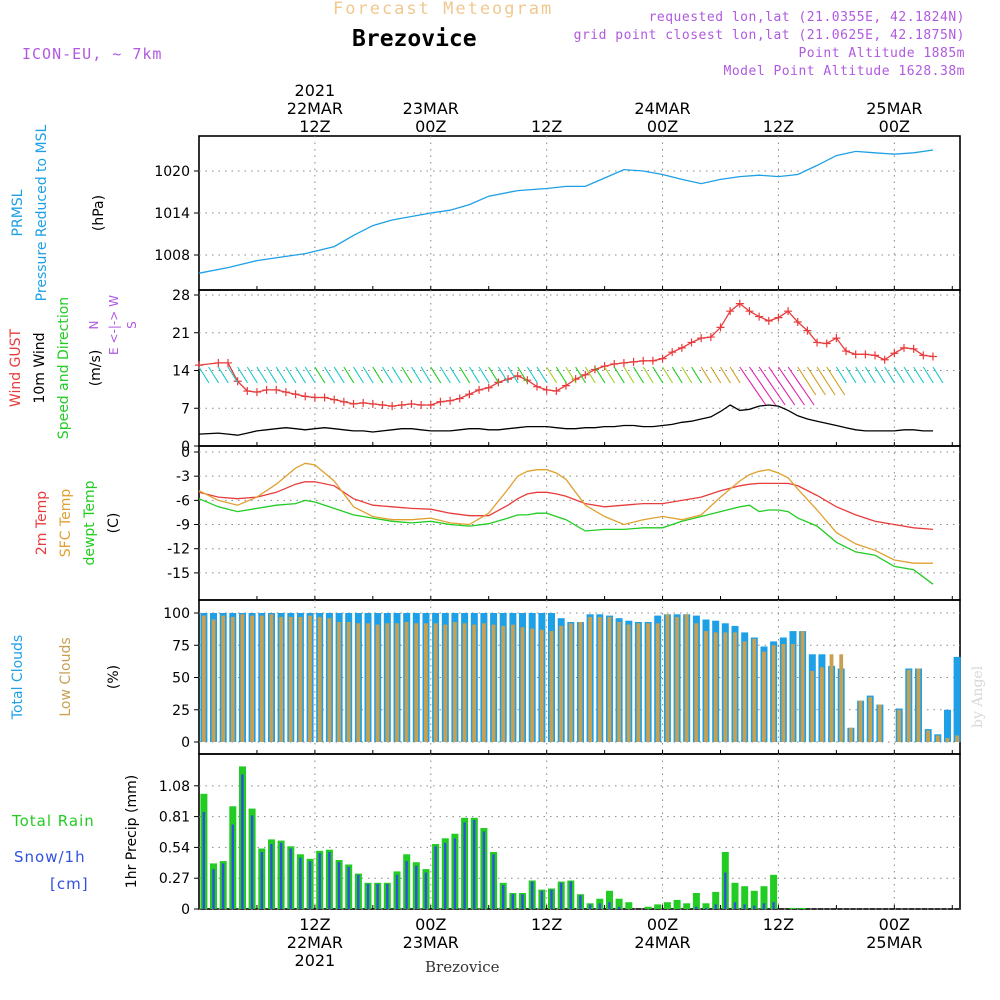 The width and height of the screenshot is (1000, 1000). What do you see at coordinates (414, 39) in the screenshot?
I see `location-title: Brezovice` at bounding box center [414, 39].